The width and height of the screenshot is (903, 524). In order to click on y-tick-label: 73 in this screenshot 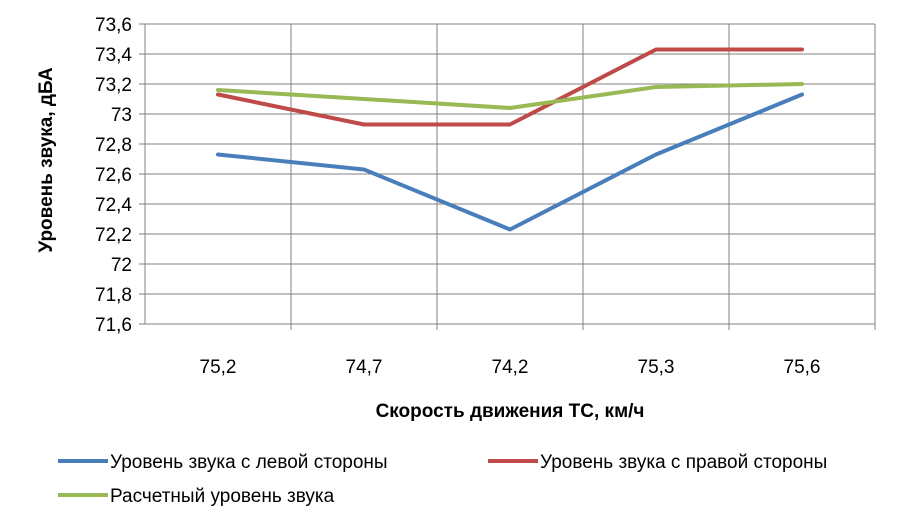, I will do `click(121, 115)`.